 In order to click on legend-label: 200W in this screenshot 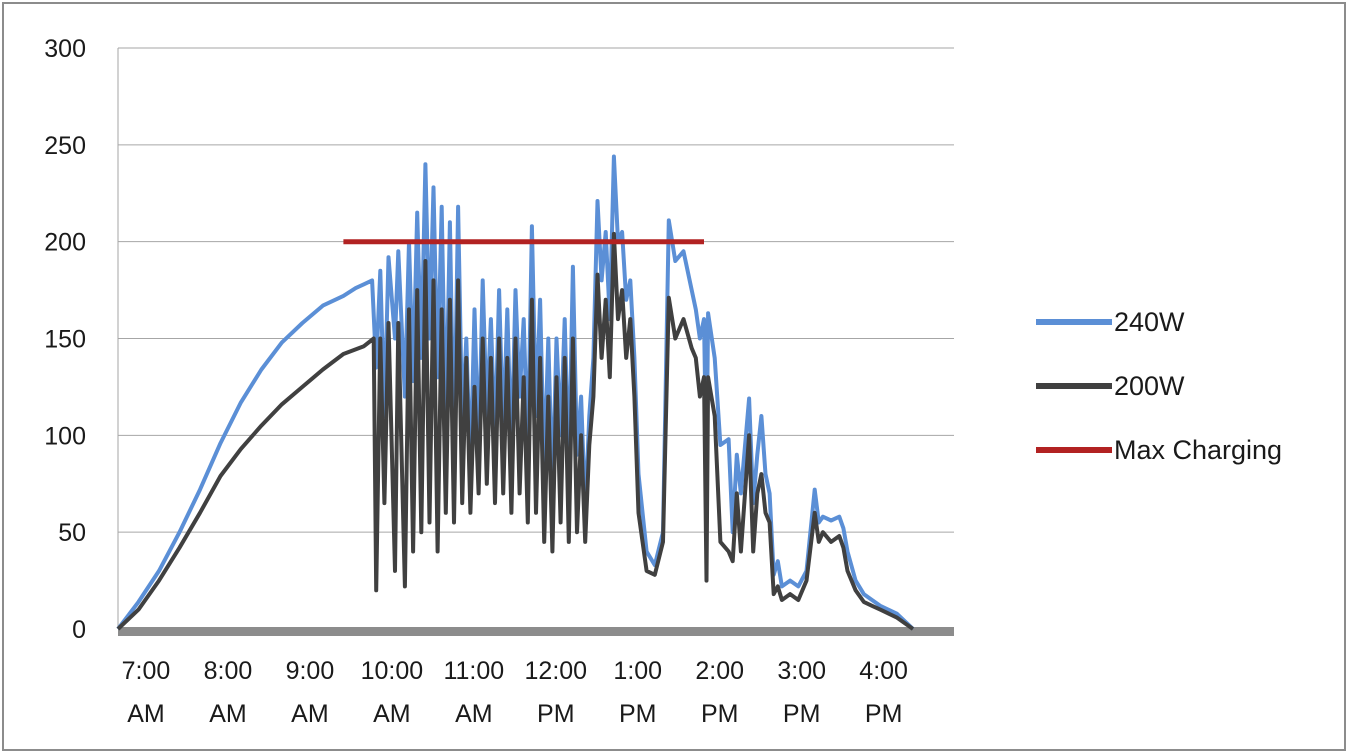, I will do `click(1149, 386)`.